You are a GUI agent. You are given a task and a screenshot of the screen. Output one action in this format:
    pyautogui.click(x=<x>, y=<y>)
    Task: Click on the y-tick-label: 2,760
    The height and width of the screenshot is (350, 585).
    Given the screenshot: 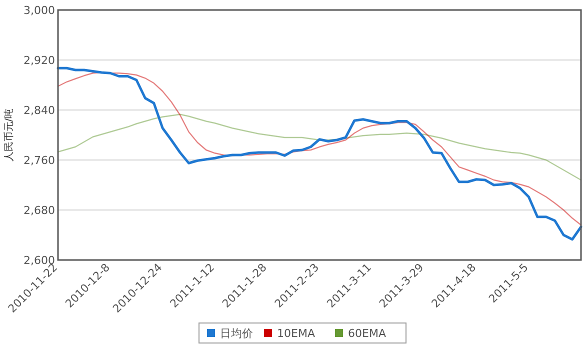 What is the action you would take?
    pyautogui.click(x=39, y=160)
    